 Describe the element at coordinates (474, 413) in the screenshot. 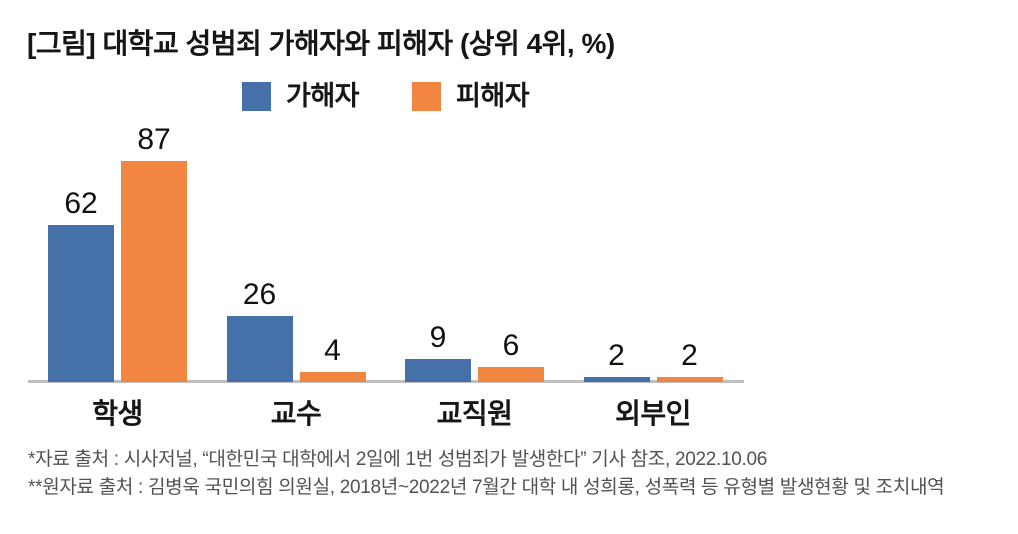

I see `category-label: 교직원` at that location.